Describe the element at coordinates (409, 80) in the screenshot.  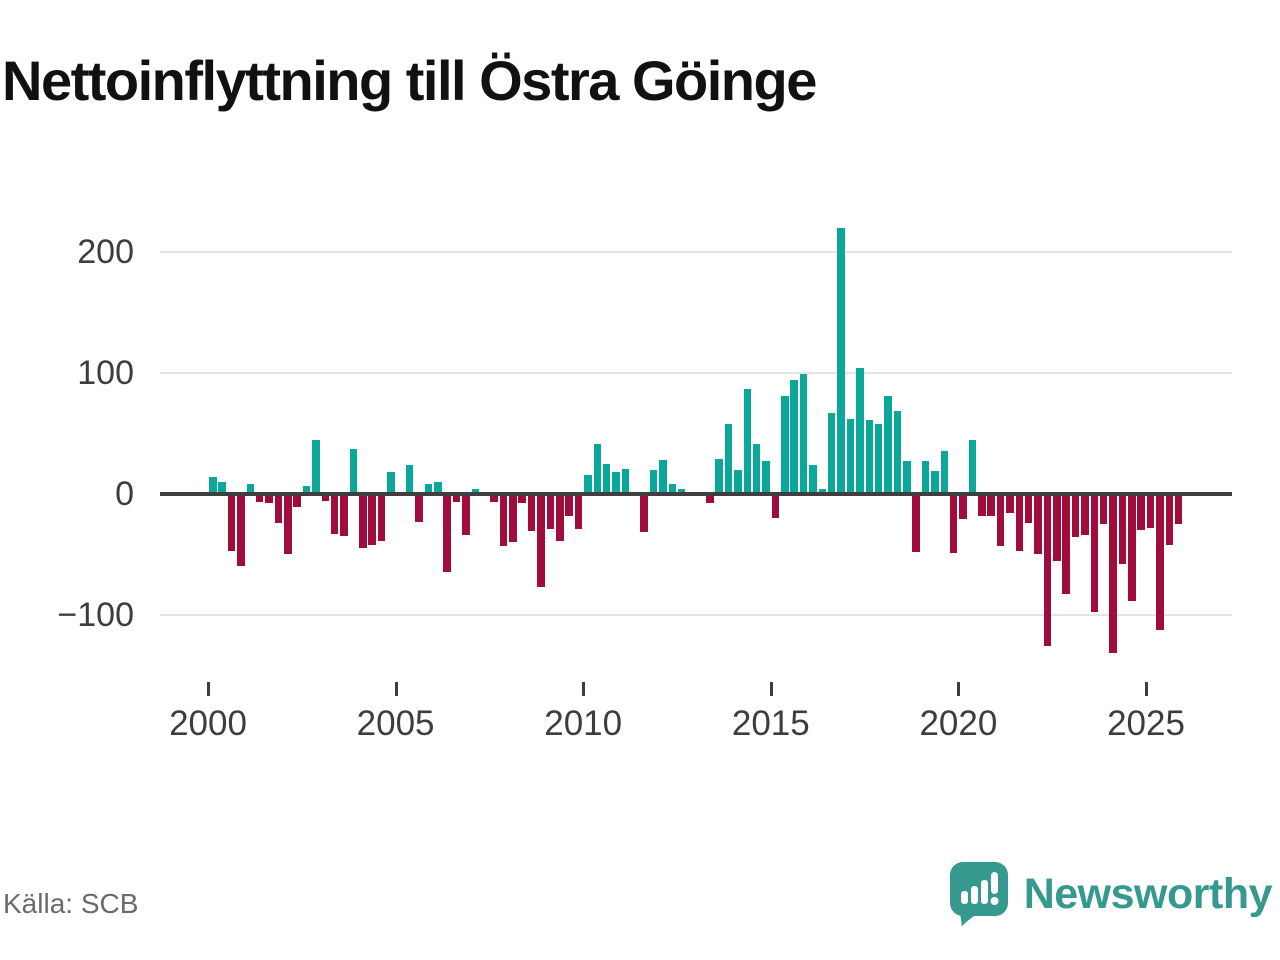
I see `page-title: Nettoinflyttning till Östra Göinge` at that location.